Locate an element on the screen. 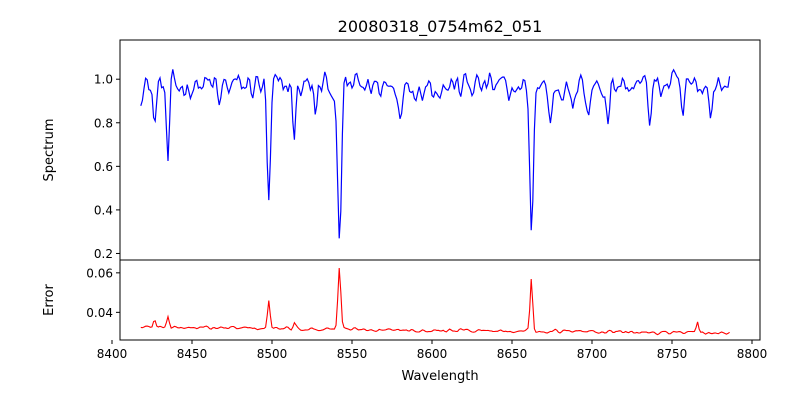 This screenshot has height=400, width=800. spectrum-y-axis-label: Spectrum is located at coordinates (49, 150).